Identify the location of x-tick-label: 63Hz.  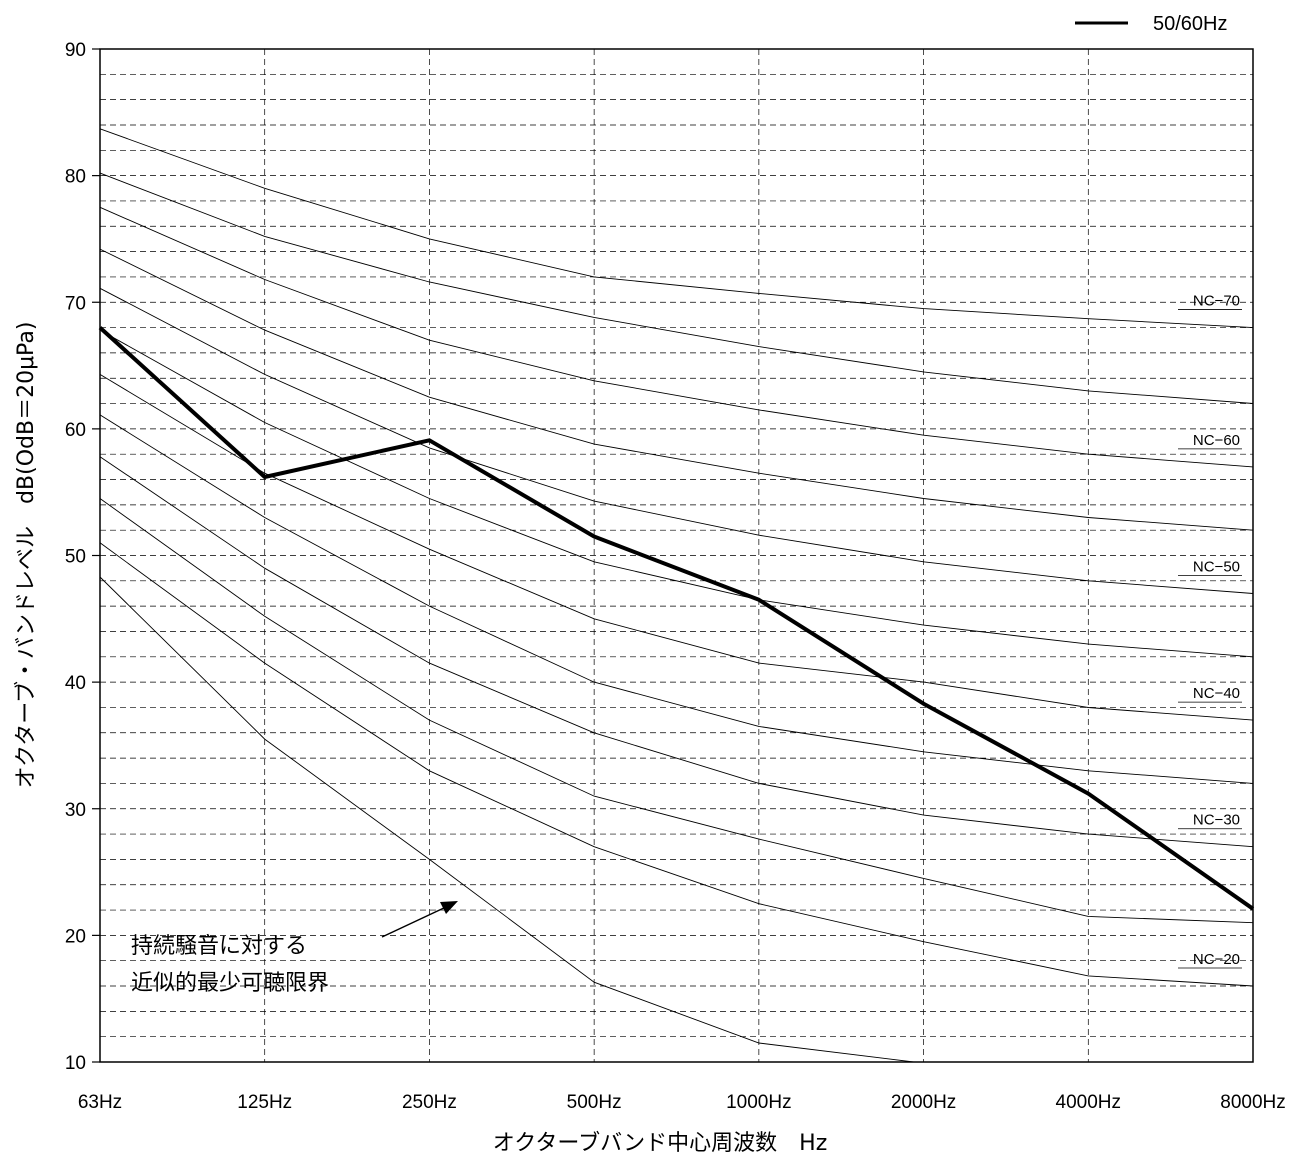
(100, 1102).